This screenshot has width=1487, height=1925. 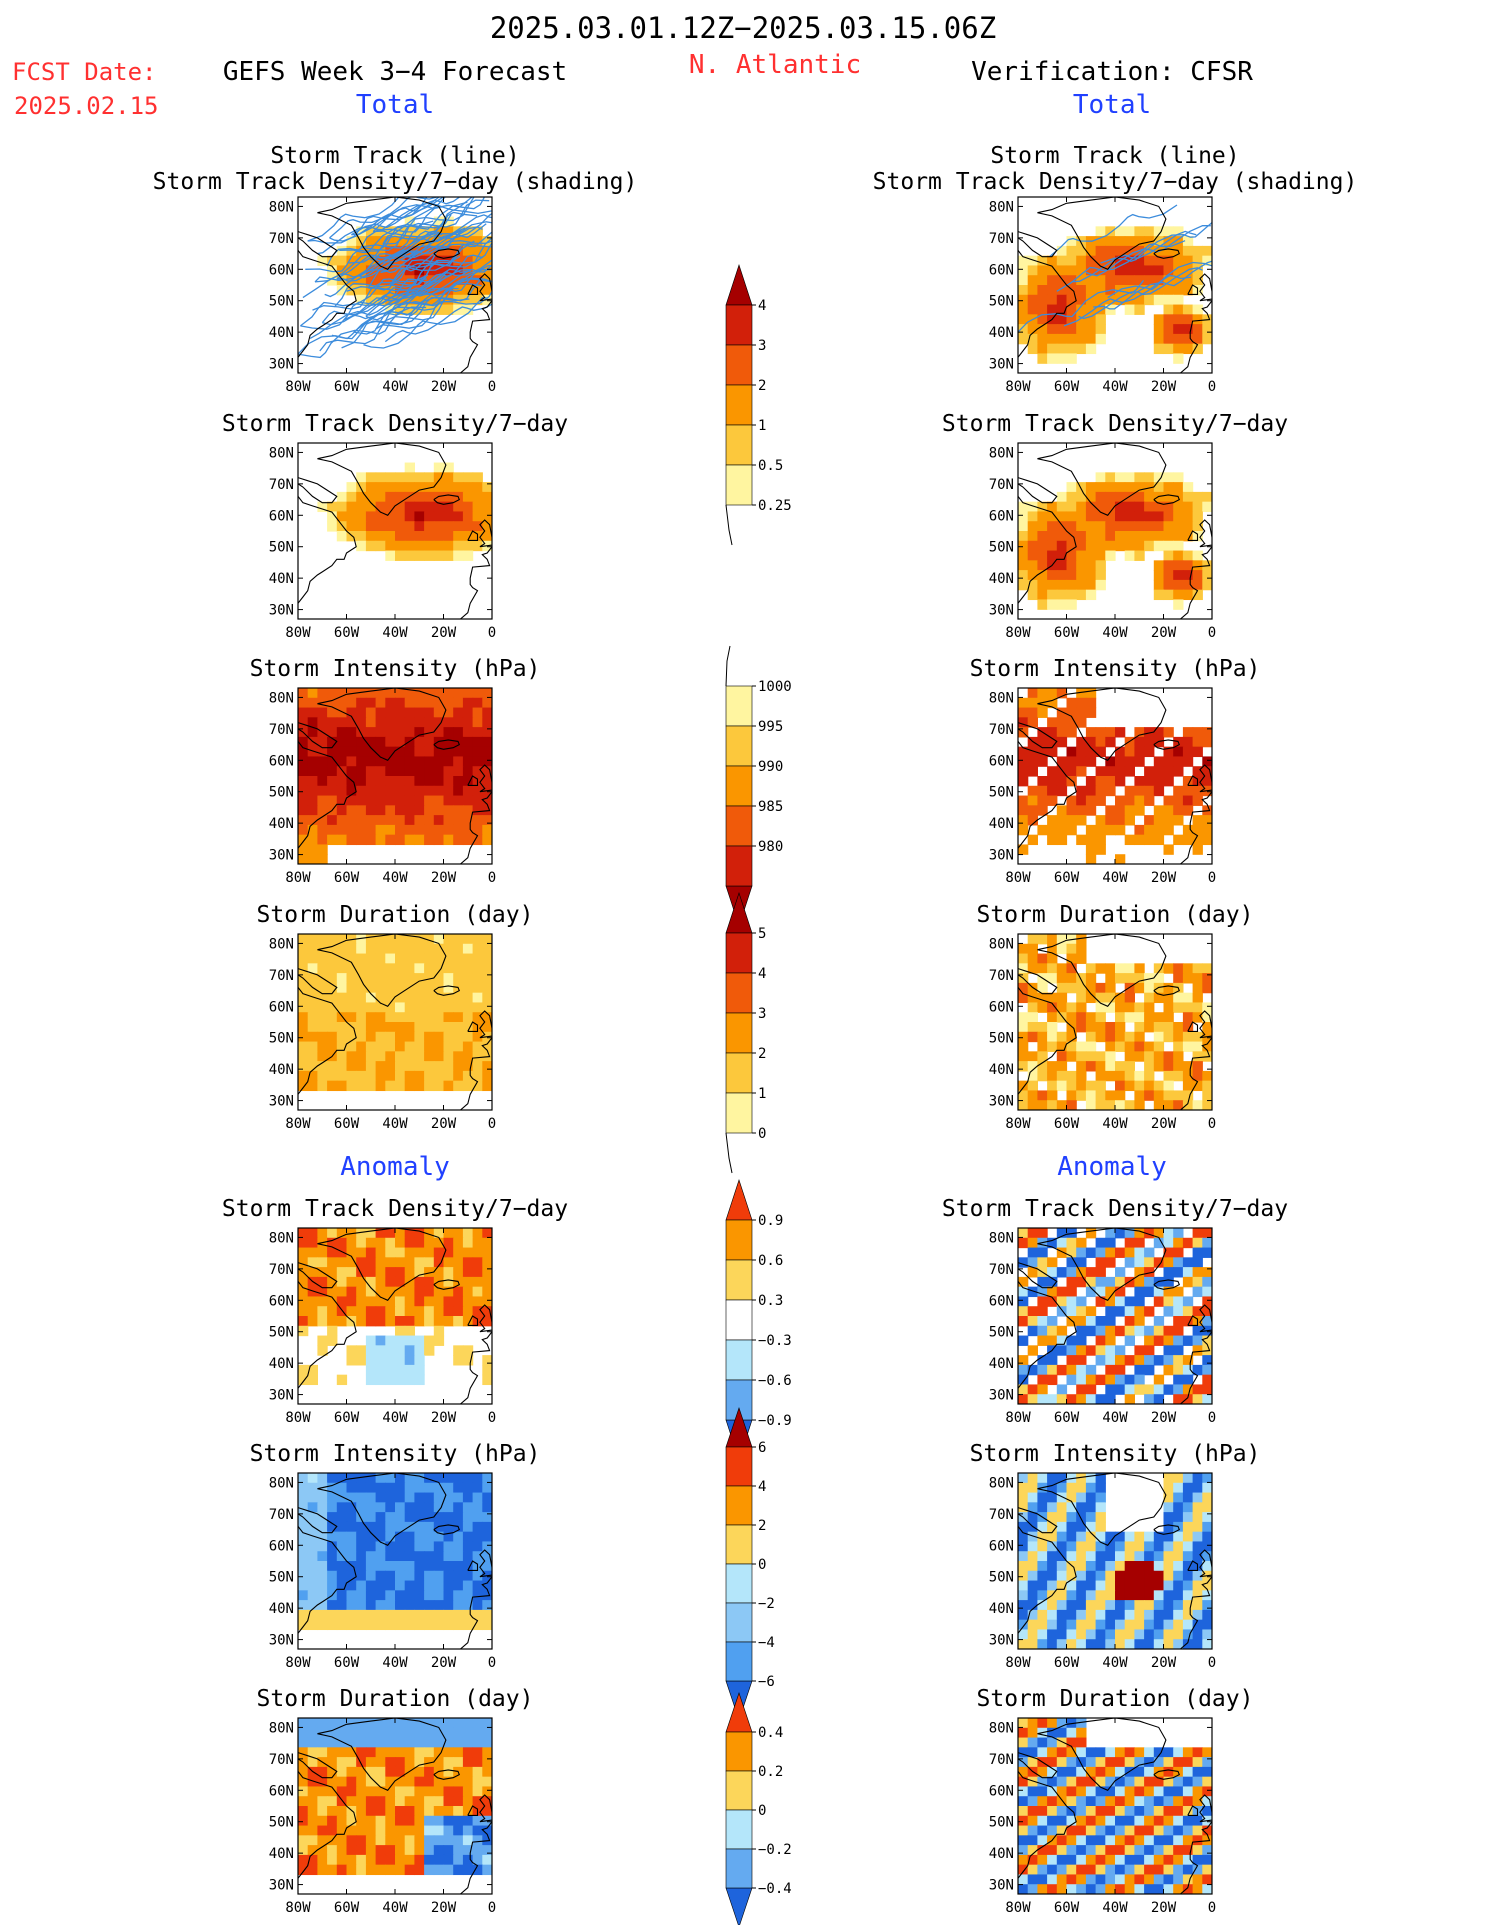 I want to click on lat-tick-label: 80N, so click(x=1001, y=207).